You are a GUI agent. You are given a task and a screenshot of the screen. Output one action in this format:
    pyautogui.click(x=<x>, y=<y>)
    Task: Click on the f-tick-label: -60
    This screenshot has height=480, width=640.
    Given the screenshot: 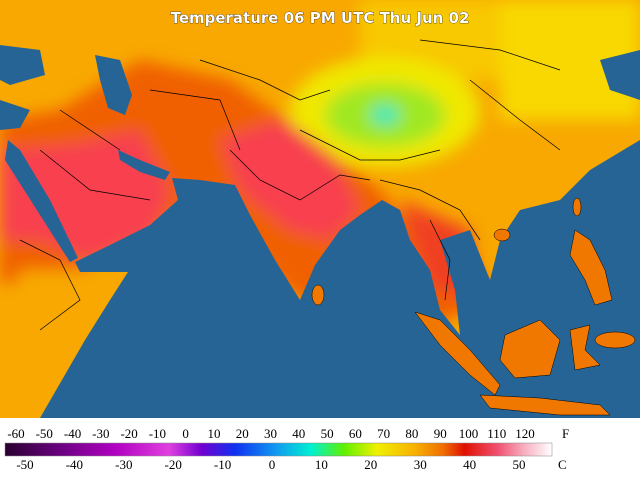 What is the action you would take?
    pyautogui.click(x=15, y=433)
    